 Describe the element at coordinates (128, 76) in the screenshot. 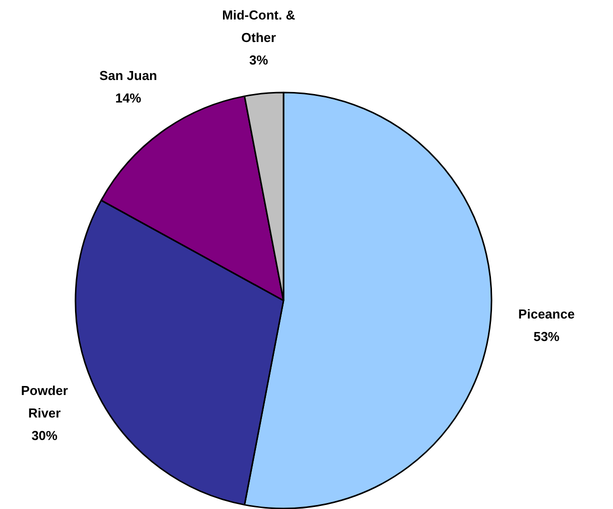

I see `slice-label: San Juan` at that location.